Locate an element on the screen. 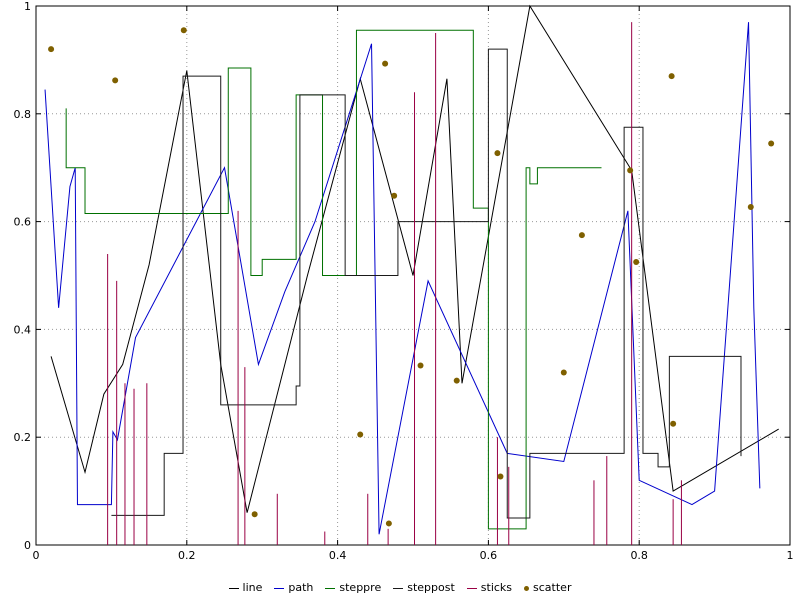 The width and height of the screenshot is (800, 600). legend-item-path: path is located at coordinates (293, 587).